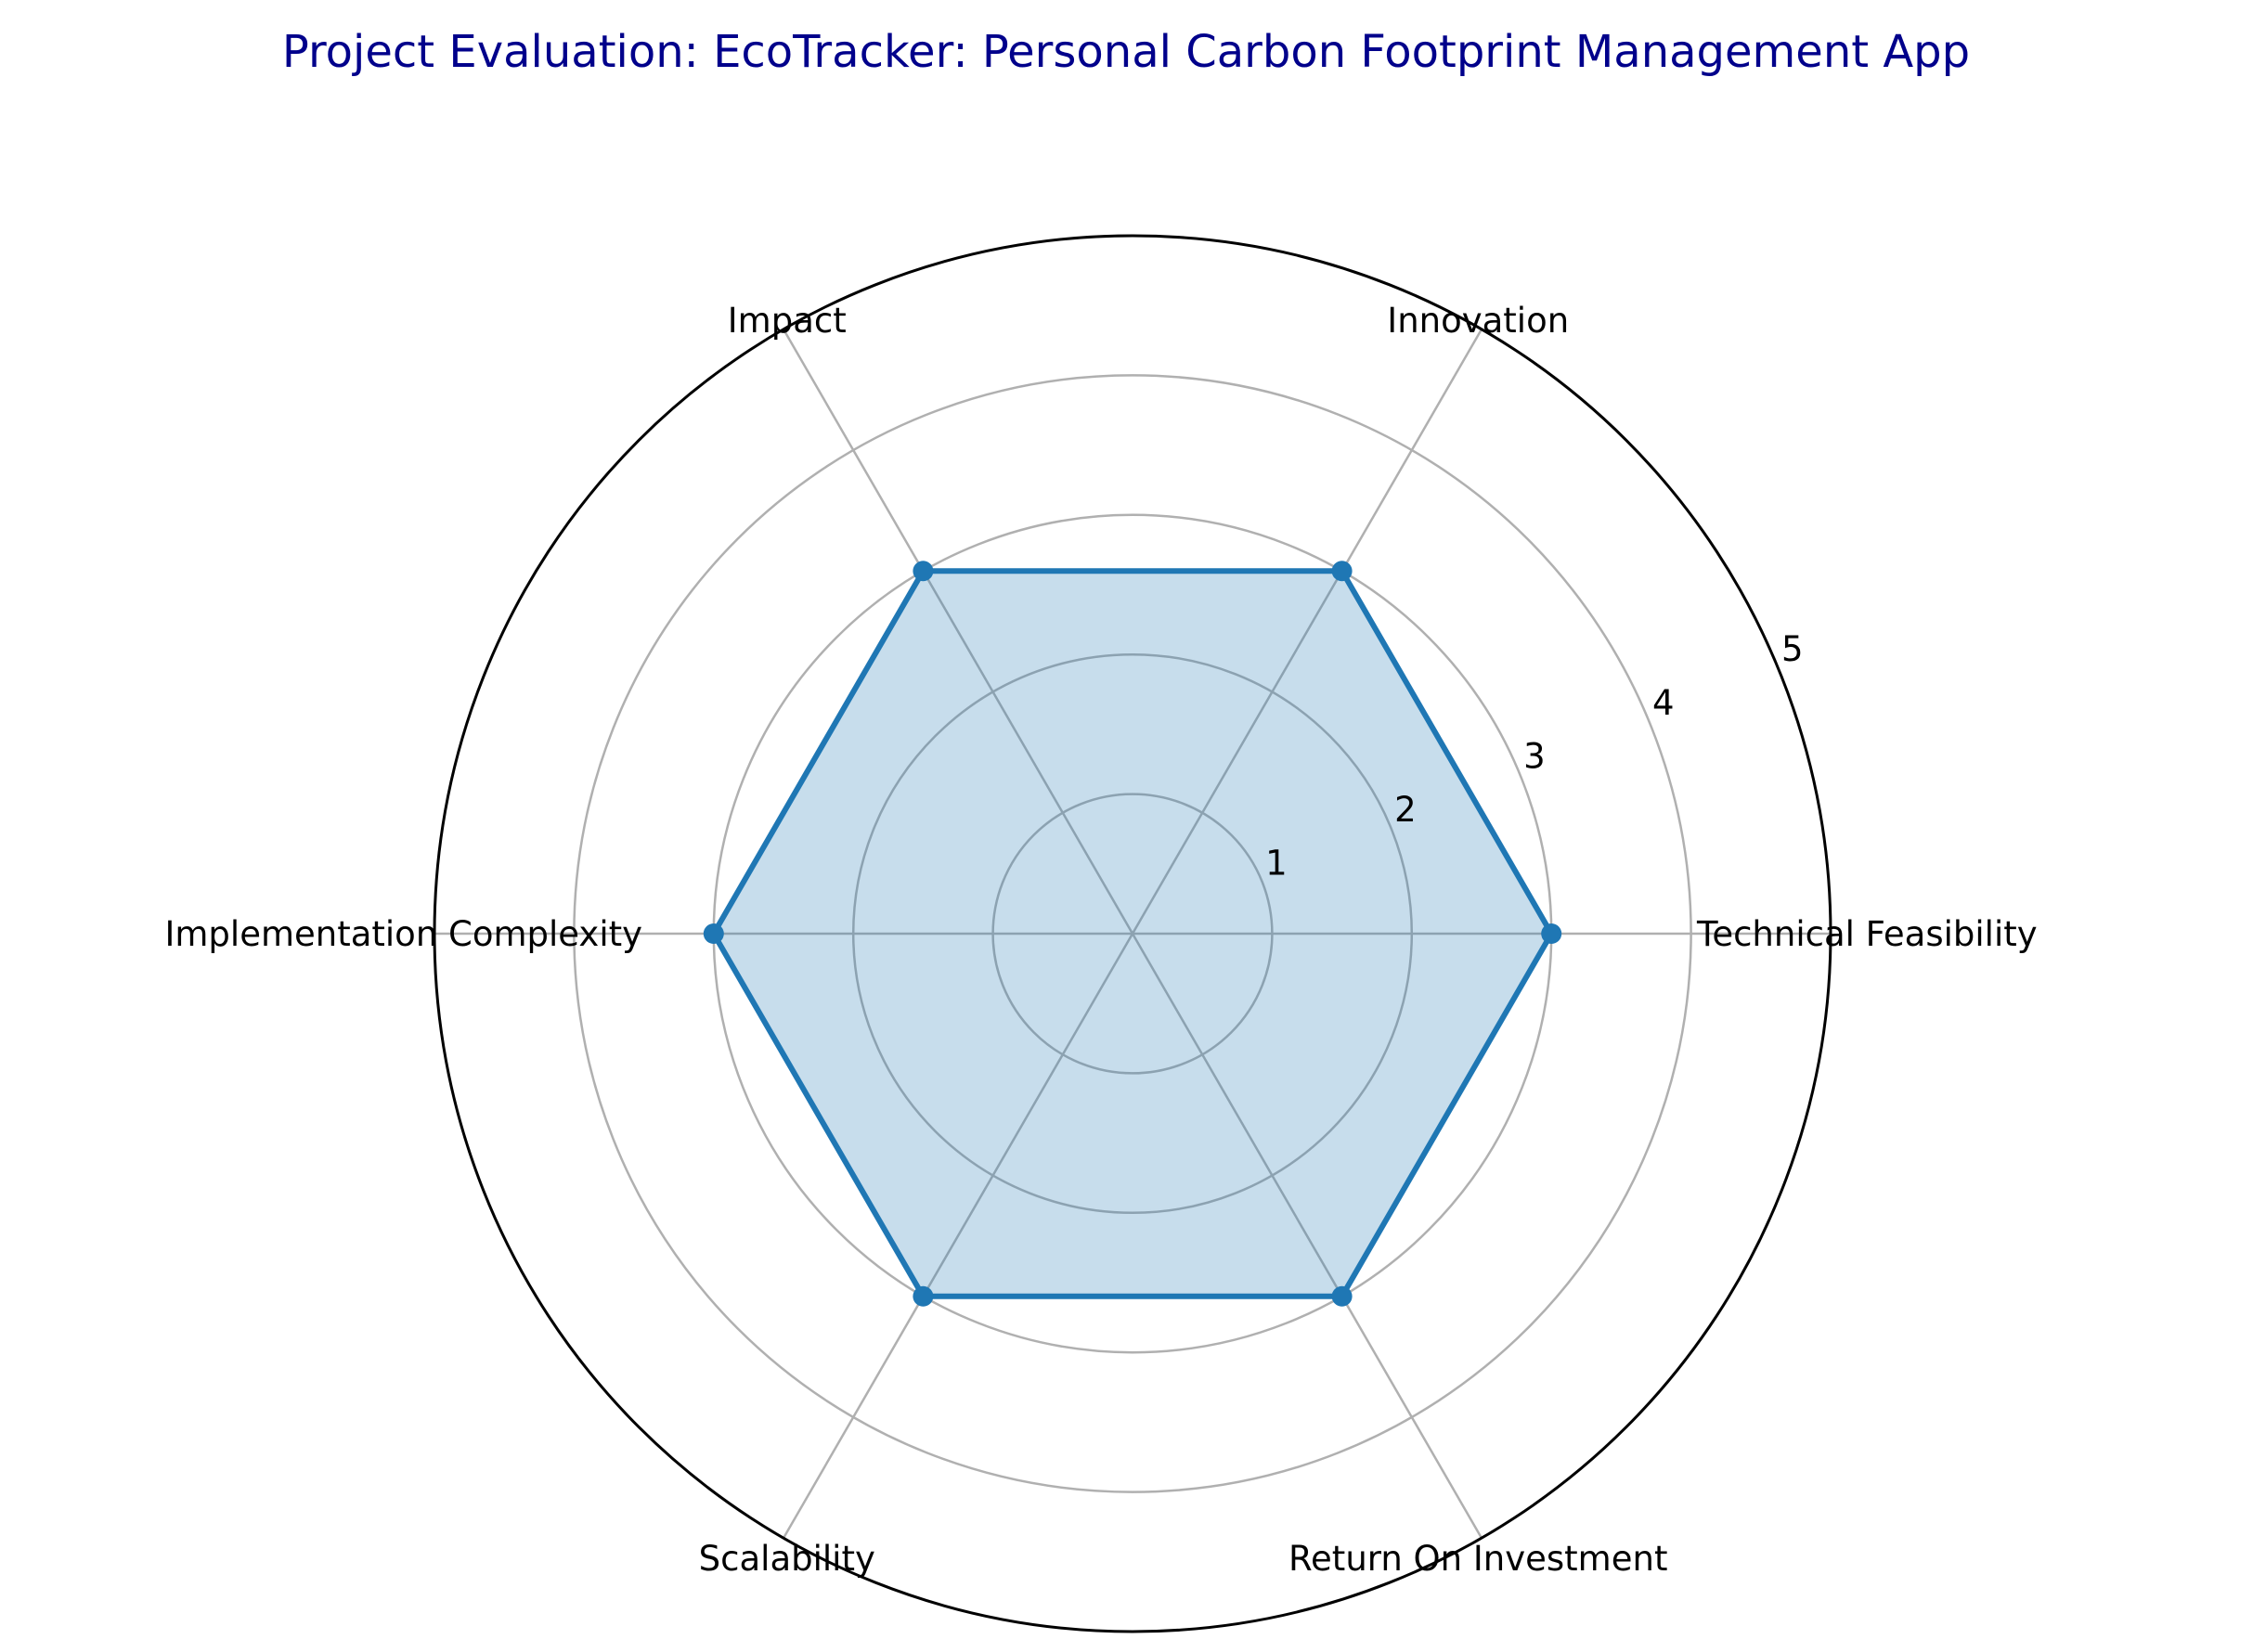 The image size is (2253, 1652). What do you see at coordinates (1867, 934) in the screenshot?
I see `category-label-0: Technical Feasibility` at bounding box center [1867, 934].